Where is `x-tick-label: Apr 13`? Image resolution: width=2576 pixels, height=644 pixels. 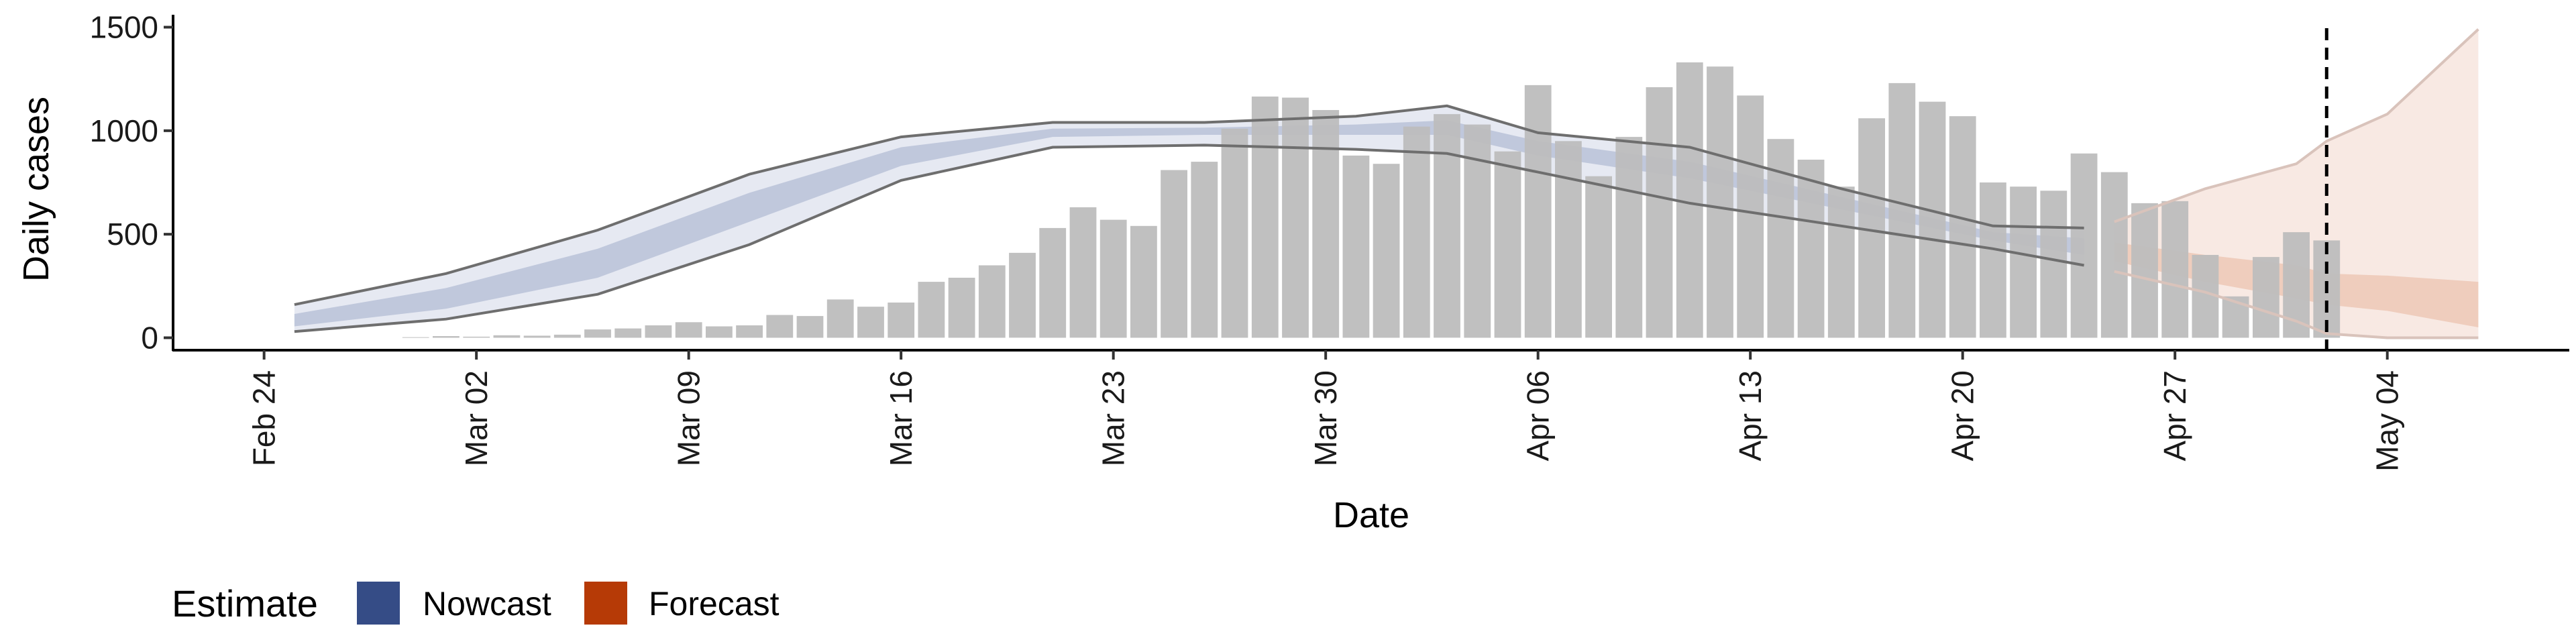
x-tick-label: Apr 13 is located at coordinates (1750, 416).